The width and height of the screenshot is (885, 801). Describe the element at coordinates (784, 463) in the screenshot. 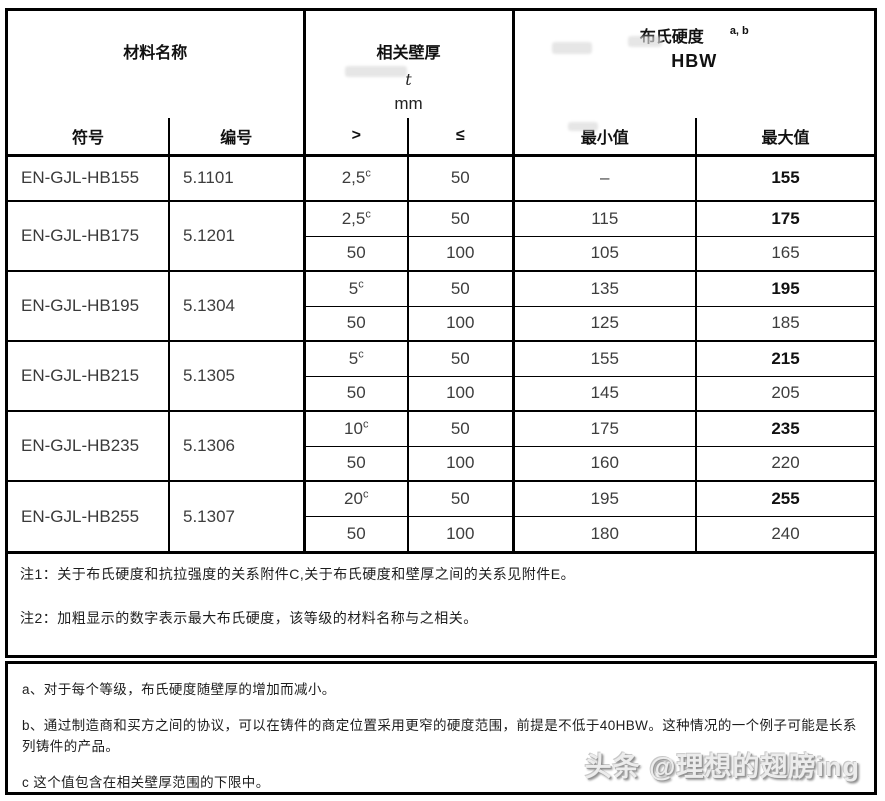

I see `hardness-max-value: 220` at that location.